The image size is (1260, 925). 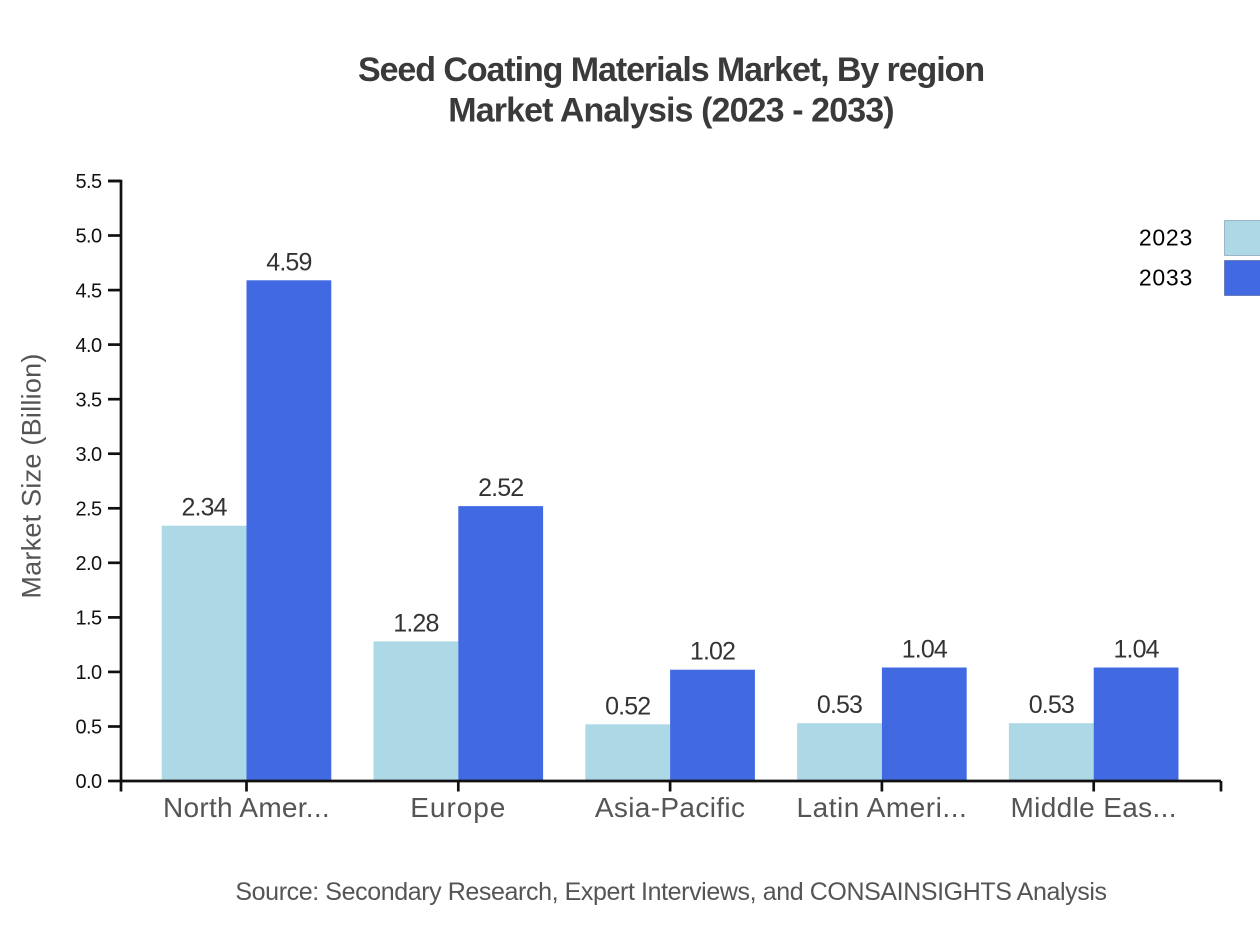 What do you see at coordinates (671, 70) in the screenshot?
I see `svg-text:Seed Coating Materials Market,: Seed Coating Materials Market, By region` at bounding box center [671, 70].